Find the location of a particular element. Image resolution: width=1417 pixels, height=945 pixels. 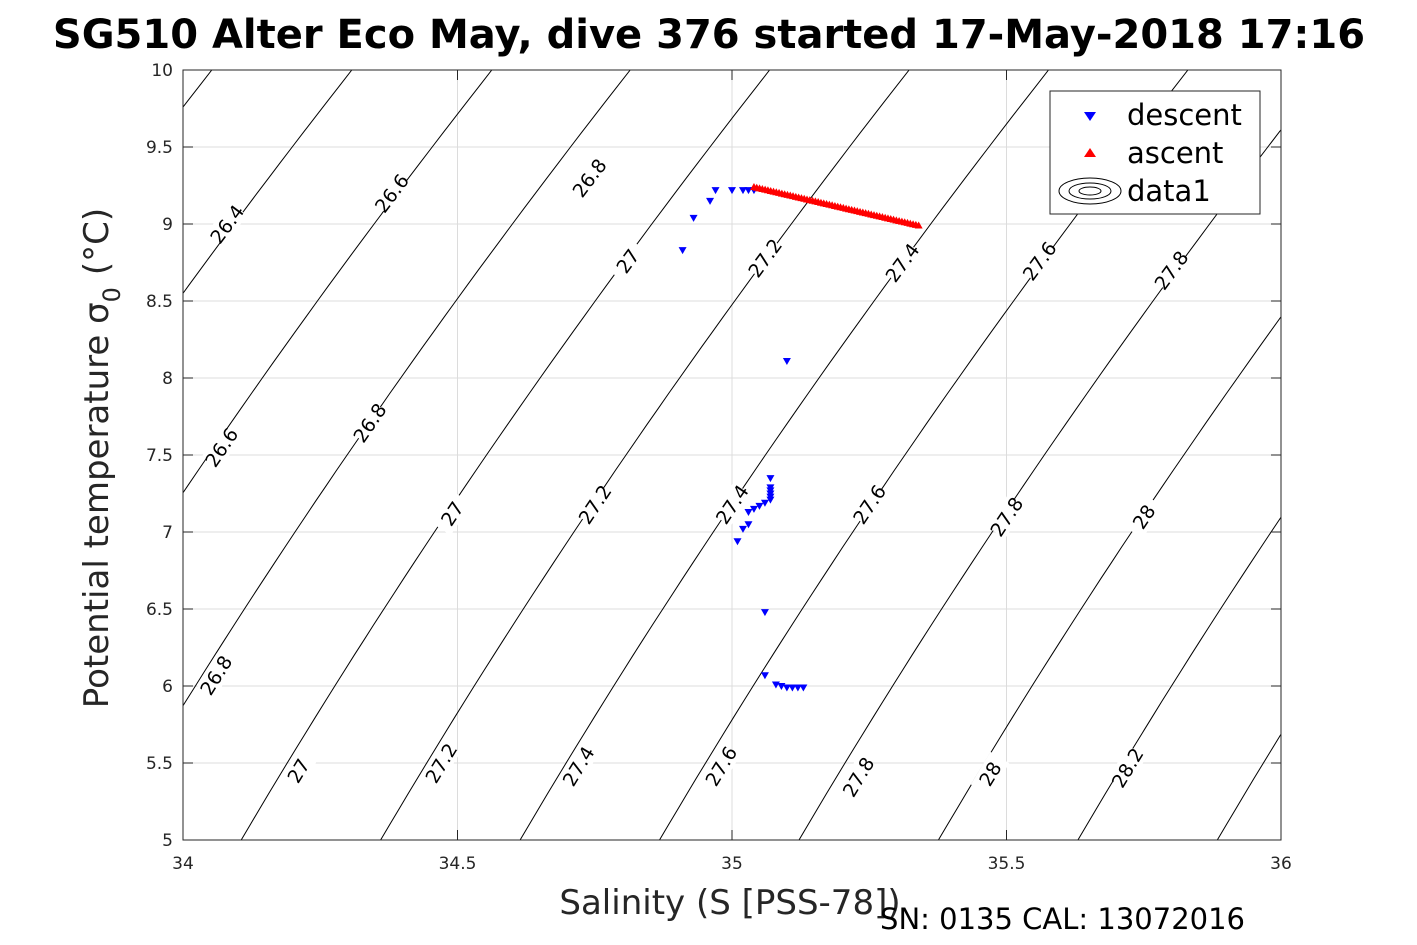

y-tick-label: 9 is located at coordinates (167, 225).